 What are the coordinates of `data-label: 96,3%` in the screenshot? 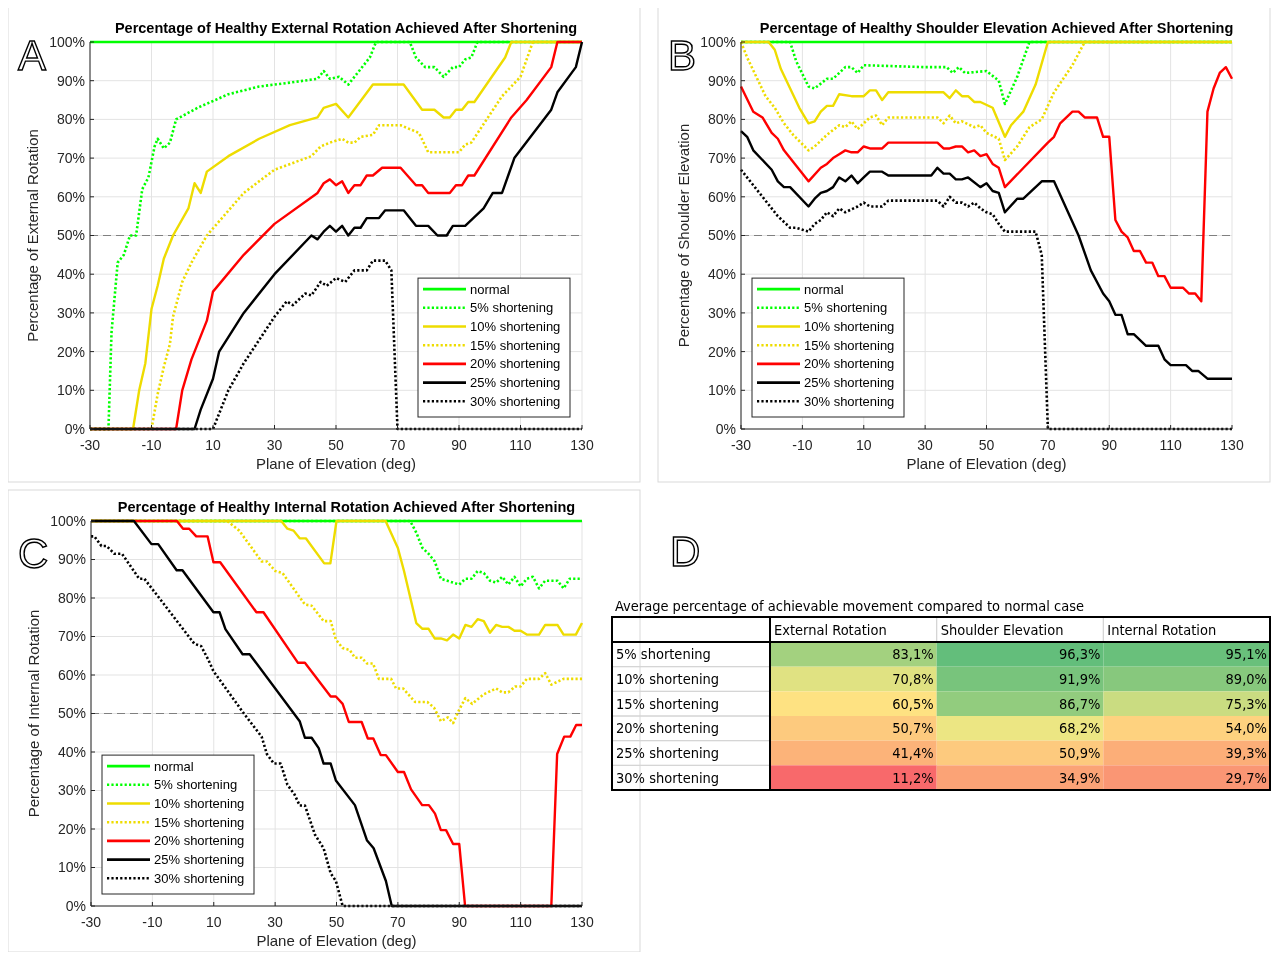 It's located at (1079, 654).